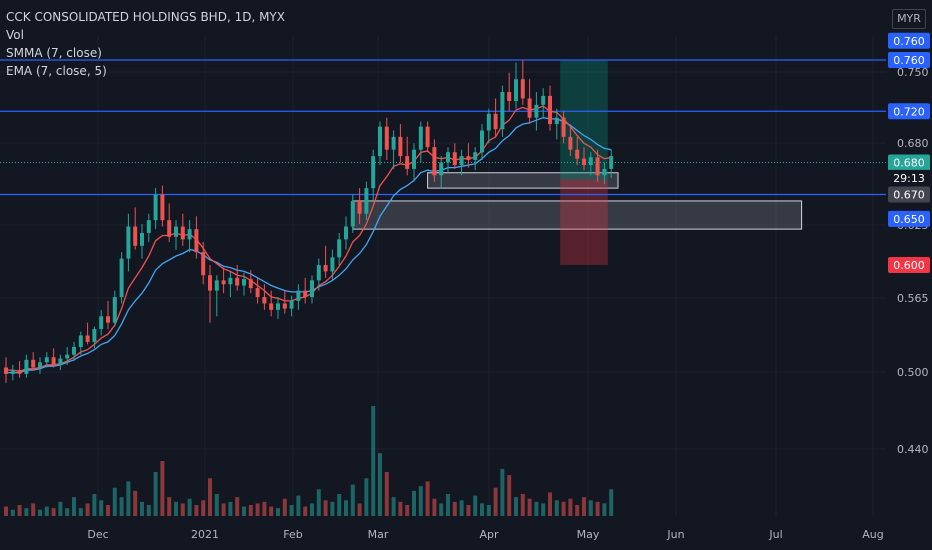 The image size is (932, 550). I want to click on currency-button: MYR, so click(909, 19).